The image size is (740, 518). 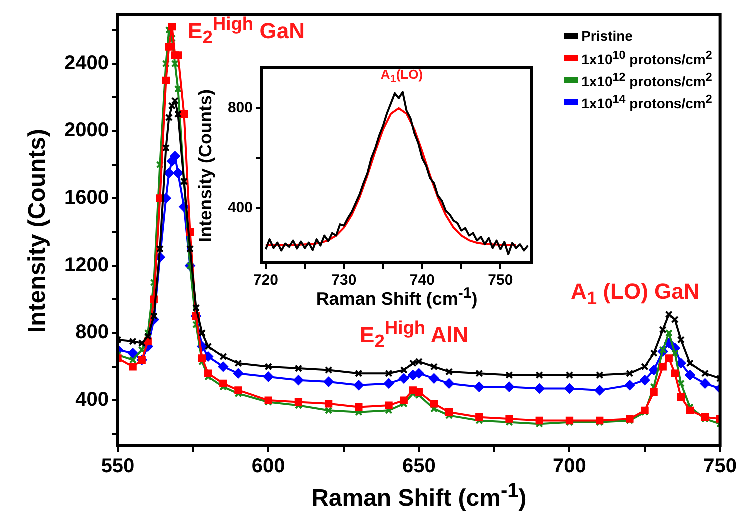 I want to click on y-tick-label: 2400, so click(x=86, y=63).